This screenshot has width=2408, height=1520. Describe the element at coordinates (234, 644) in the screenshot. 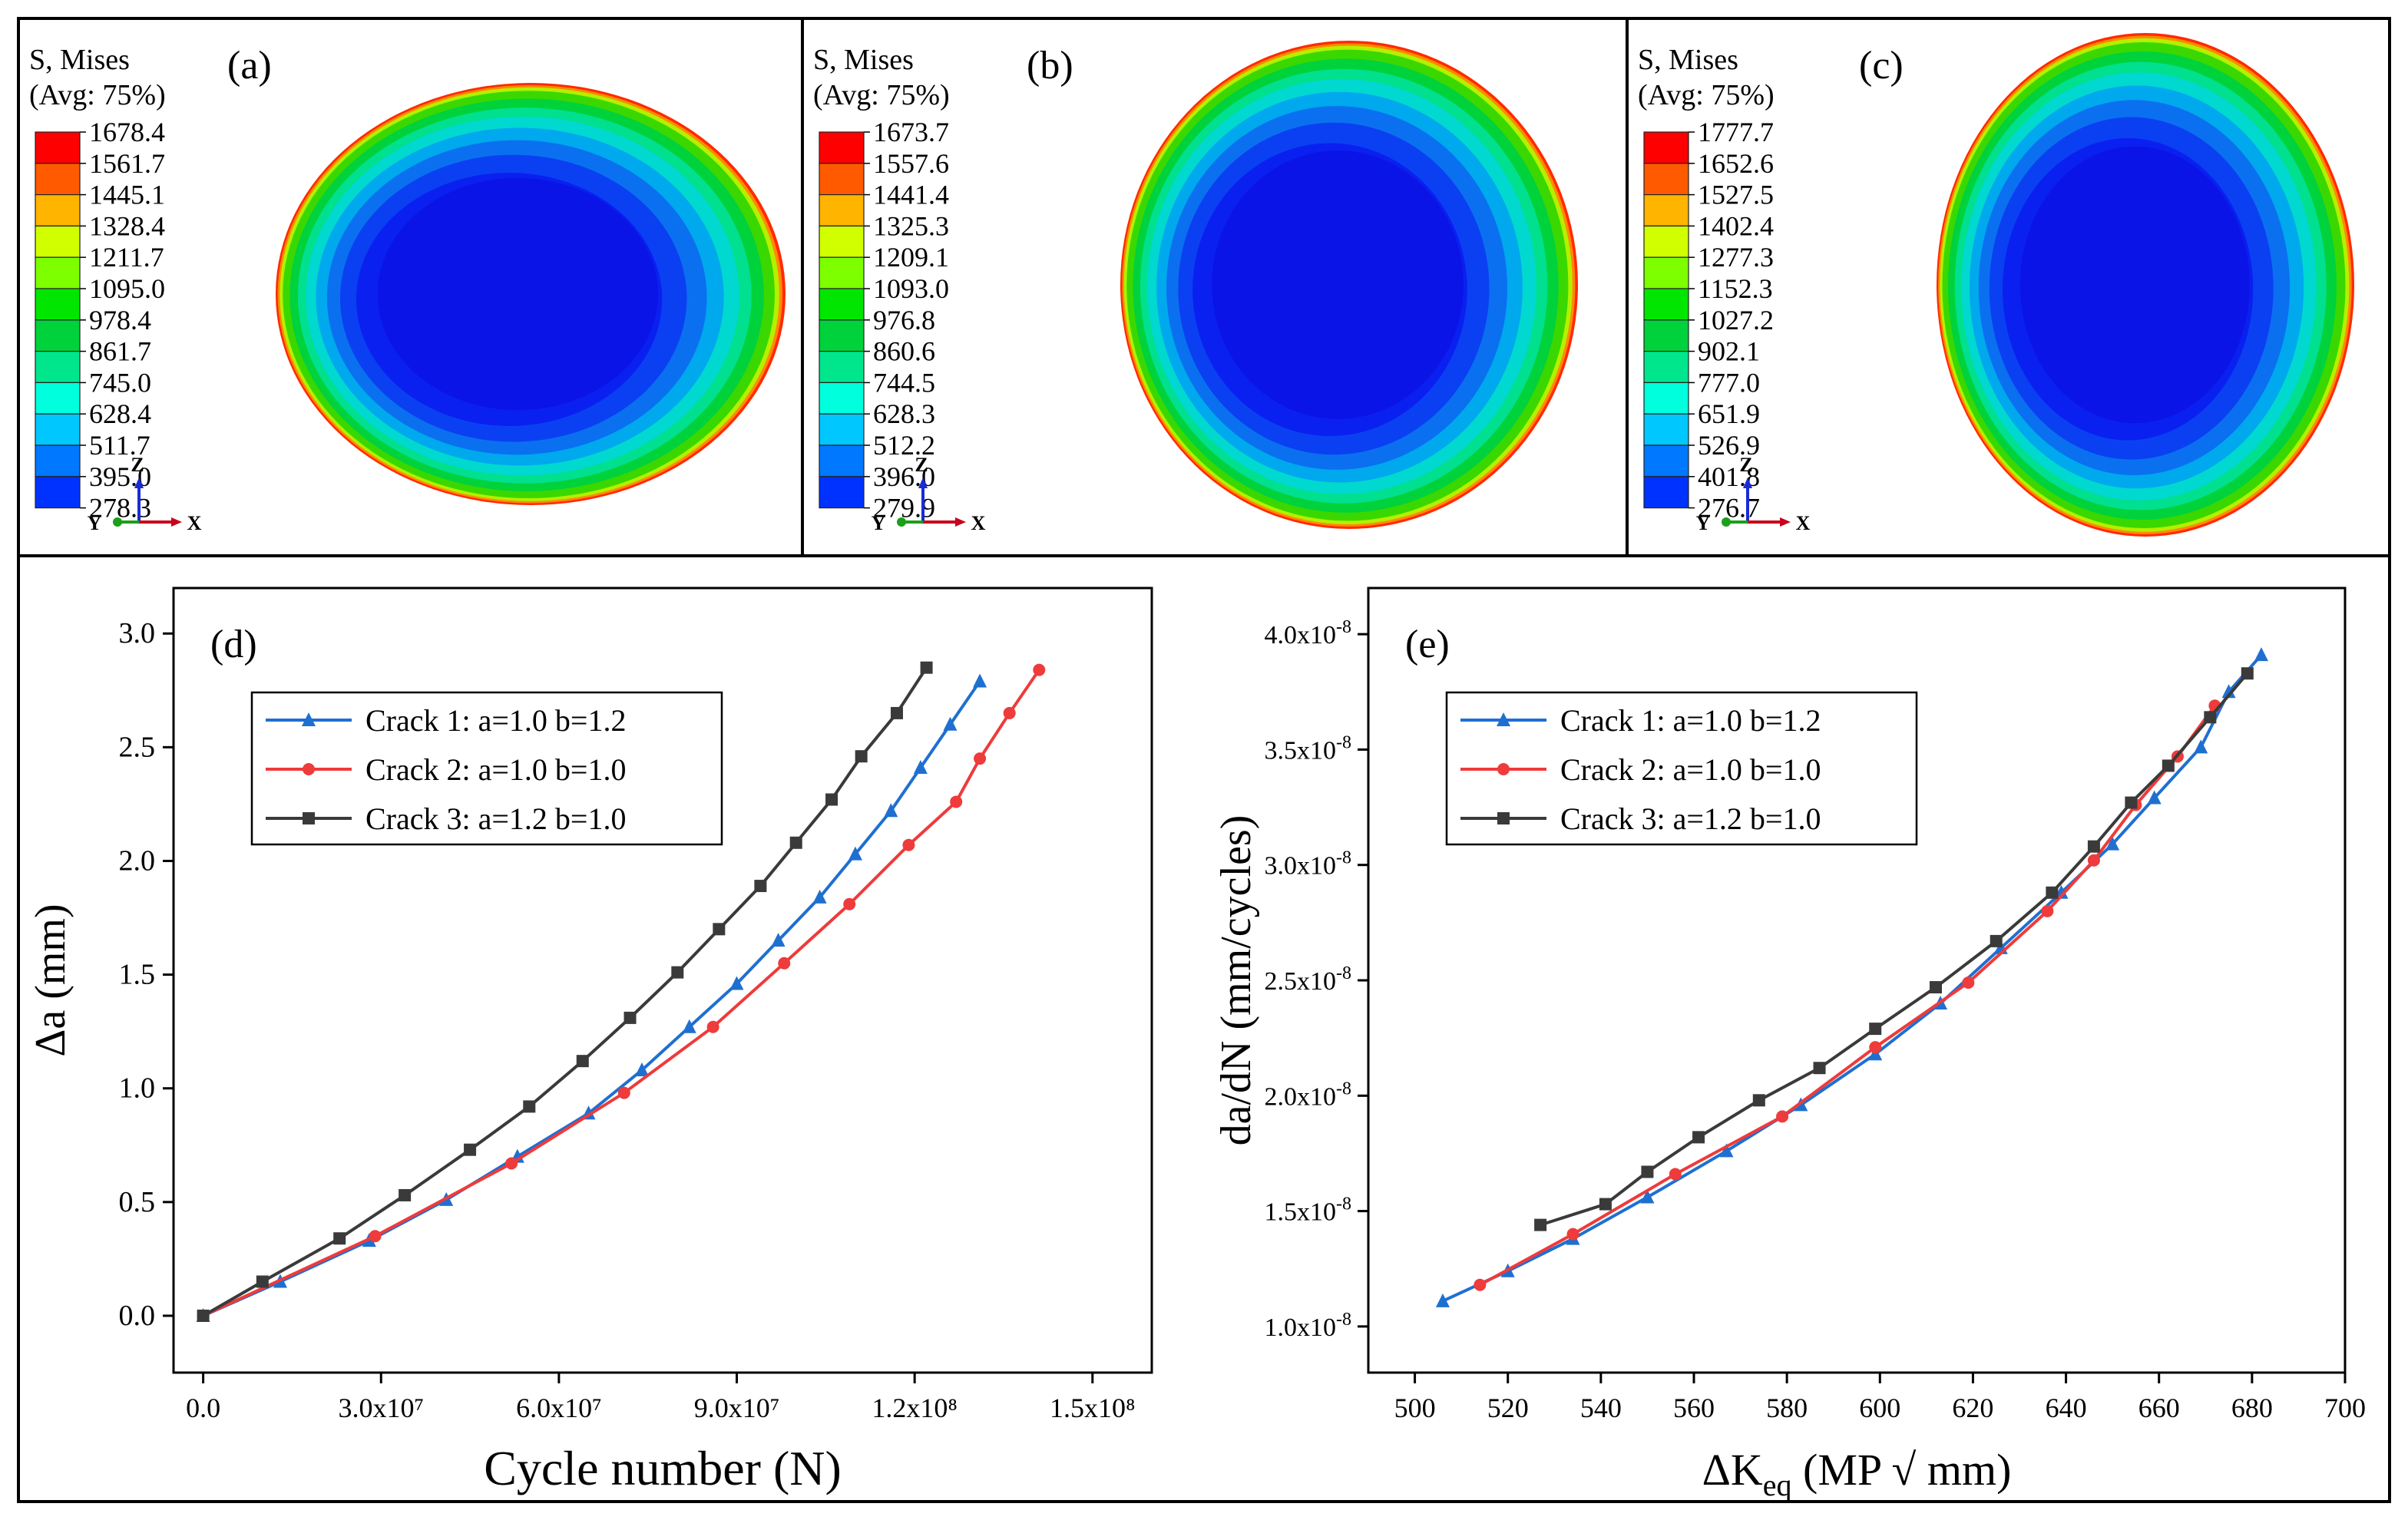

I see `panel-label: (d)` at that location.